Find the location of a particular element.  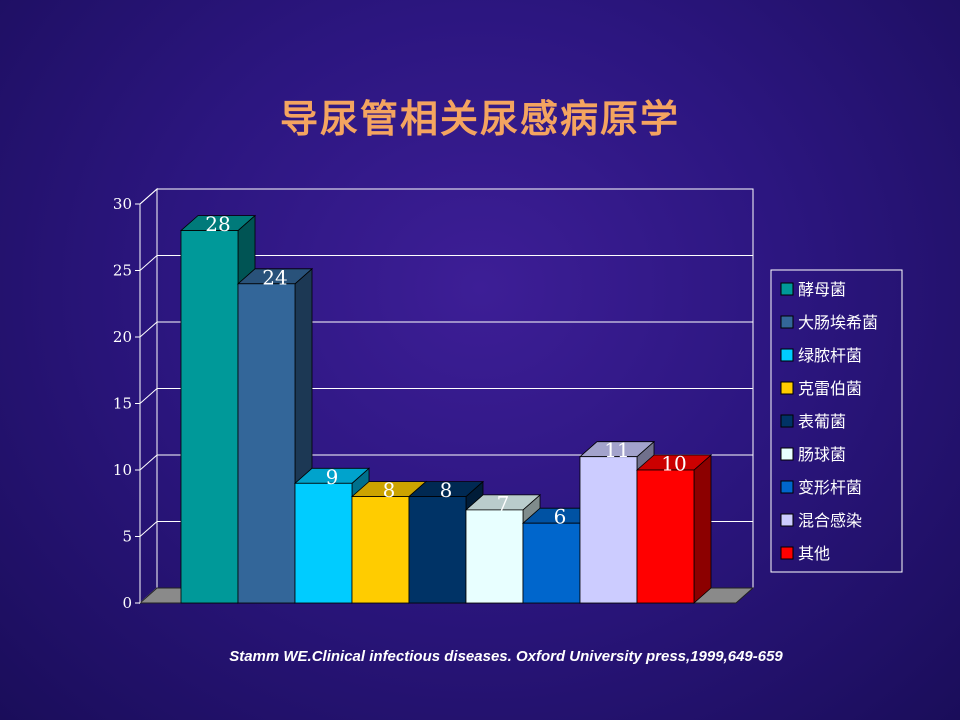

y-tick-label: 0 is located at coordinates (127, 603).